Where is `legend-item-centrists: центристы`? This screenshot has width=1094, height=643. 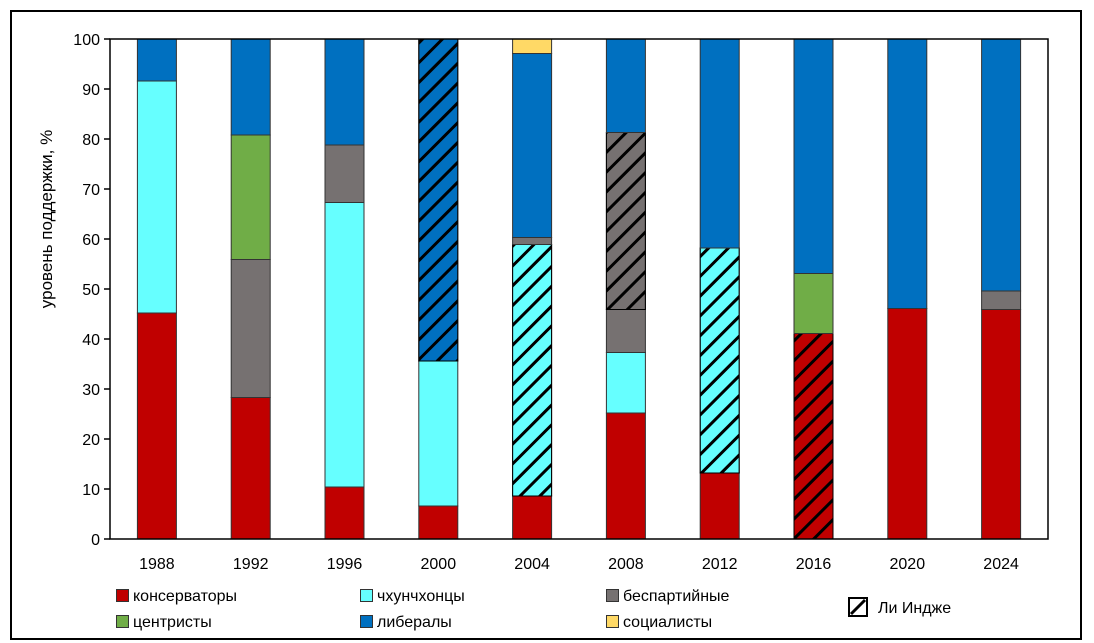
legend-item-centrists: центристы is located at coordinates (164, 623).